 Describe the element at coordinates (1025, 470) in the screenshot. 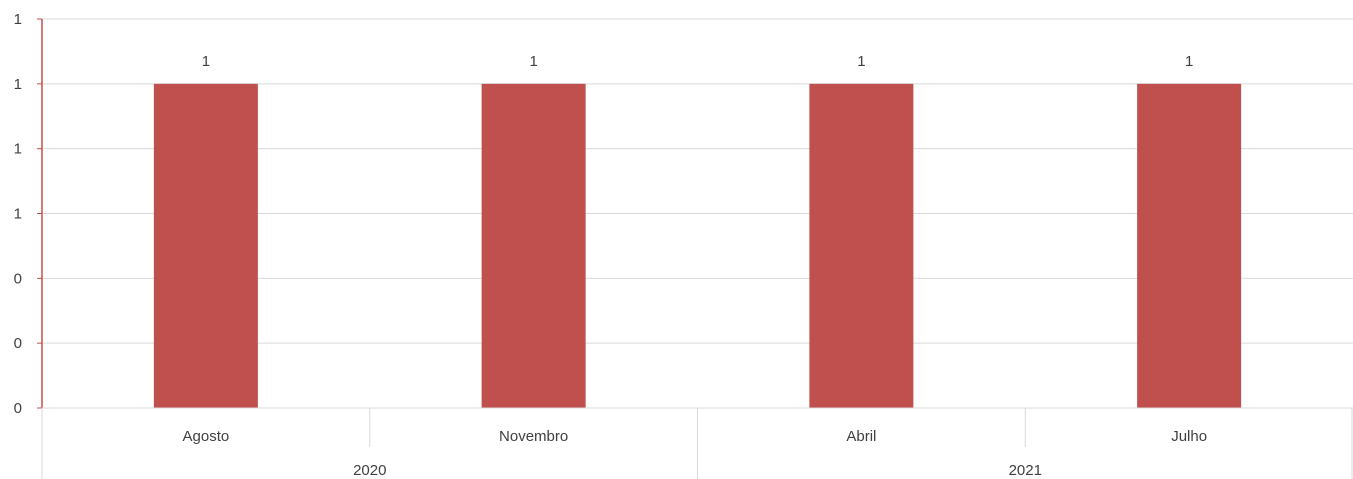

I see `x-group-label: 2021` at that location.